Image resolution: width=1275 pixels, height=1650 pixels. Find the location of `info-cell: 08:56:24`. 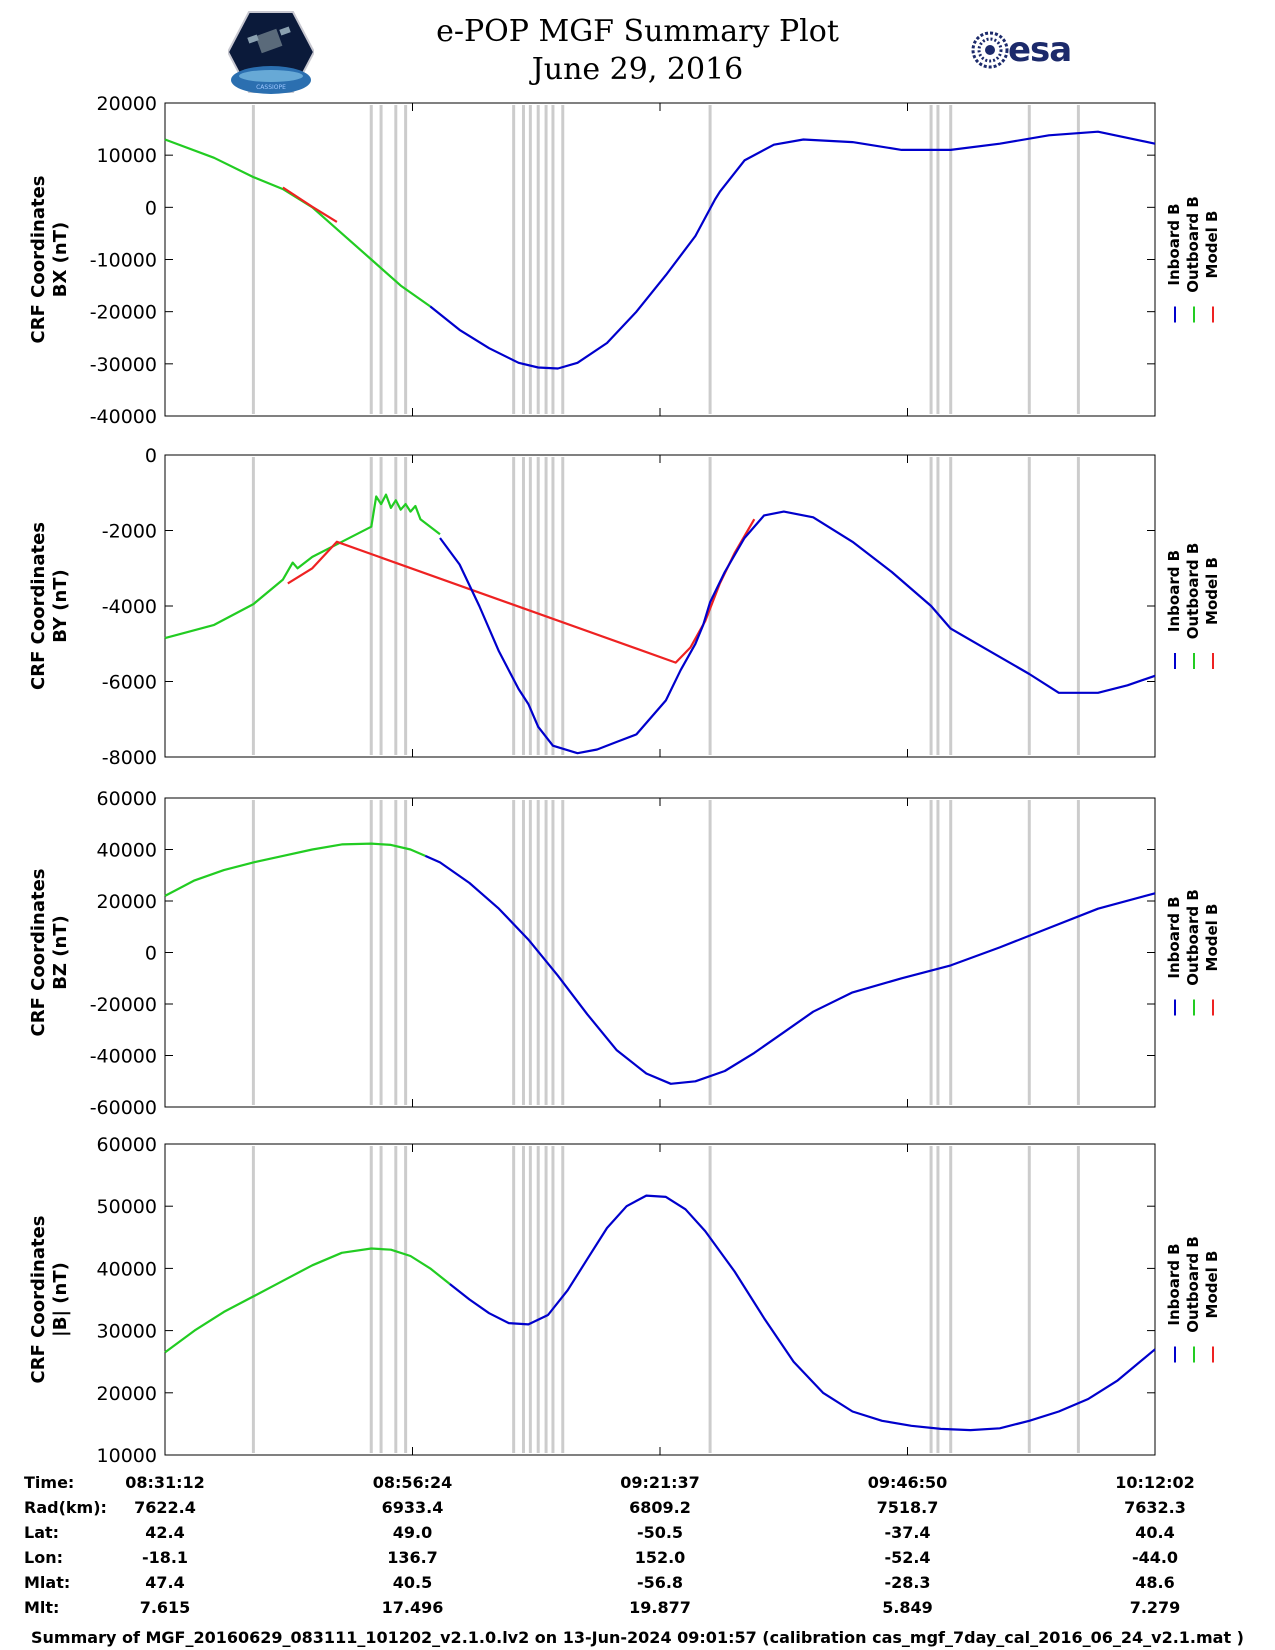

info-cell: 08:56:24 is located at coordinates (413, 1482).